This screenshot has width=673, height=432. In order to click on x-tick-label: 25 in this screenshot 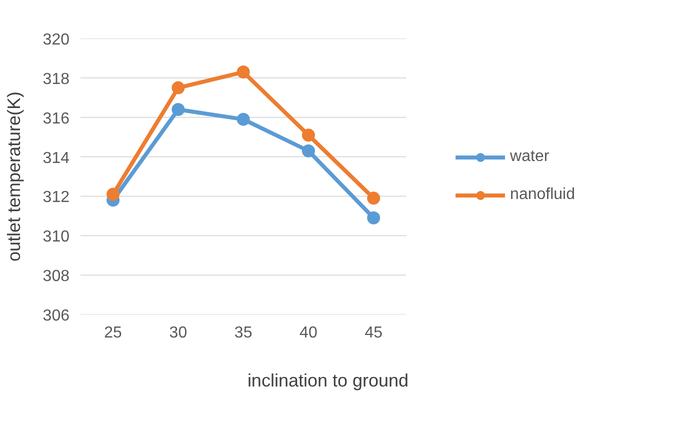, I will do `click(113, 333)`.